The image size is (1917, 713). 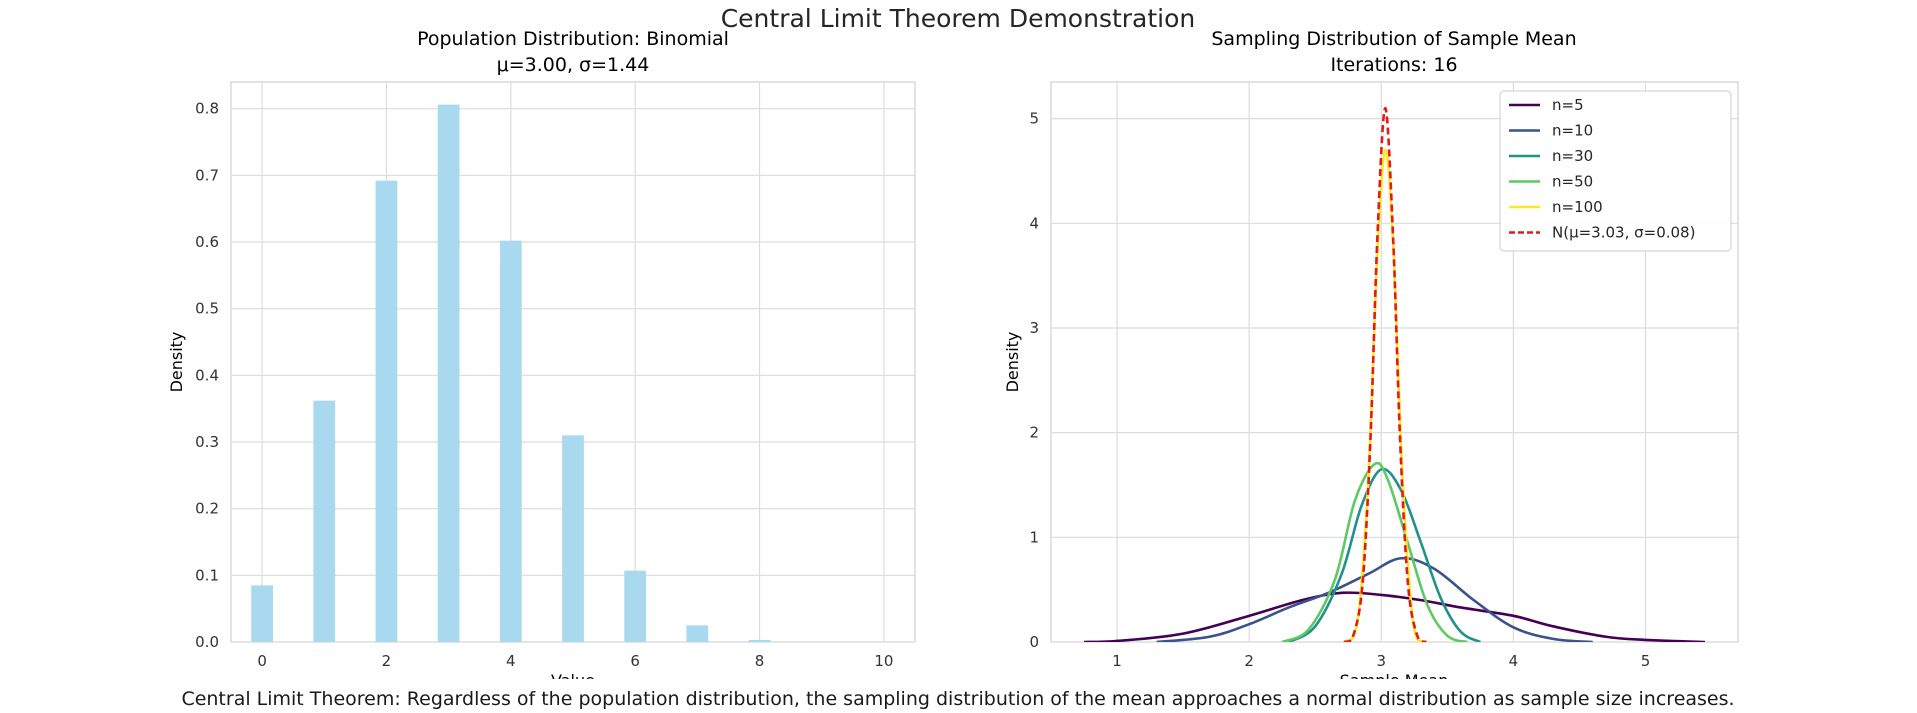 What do you see at coordinates (1034, 433) in the screenshot?
I see `y-tick-label: 2` at bounding box center [1034, 433].